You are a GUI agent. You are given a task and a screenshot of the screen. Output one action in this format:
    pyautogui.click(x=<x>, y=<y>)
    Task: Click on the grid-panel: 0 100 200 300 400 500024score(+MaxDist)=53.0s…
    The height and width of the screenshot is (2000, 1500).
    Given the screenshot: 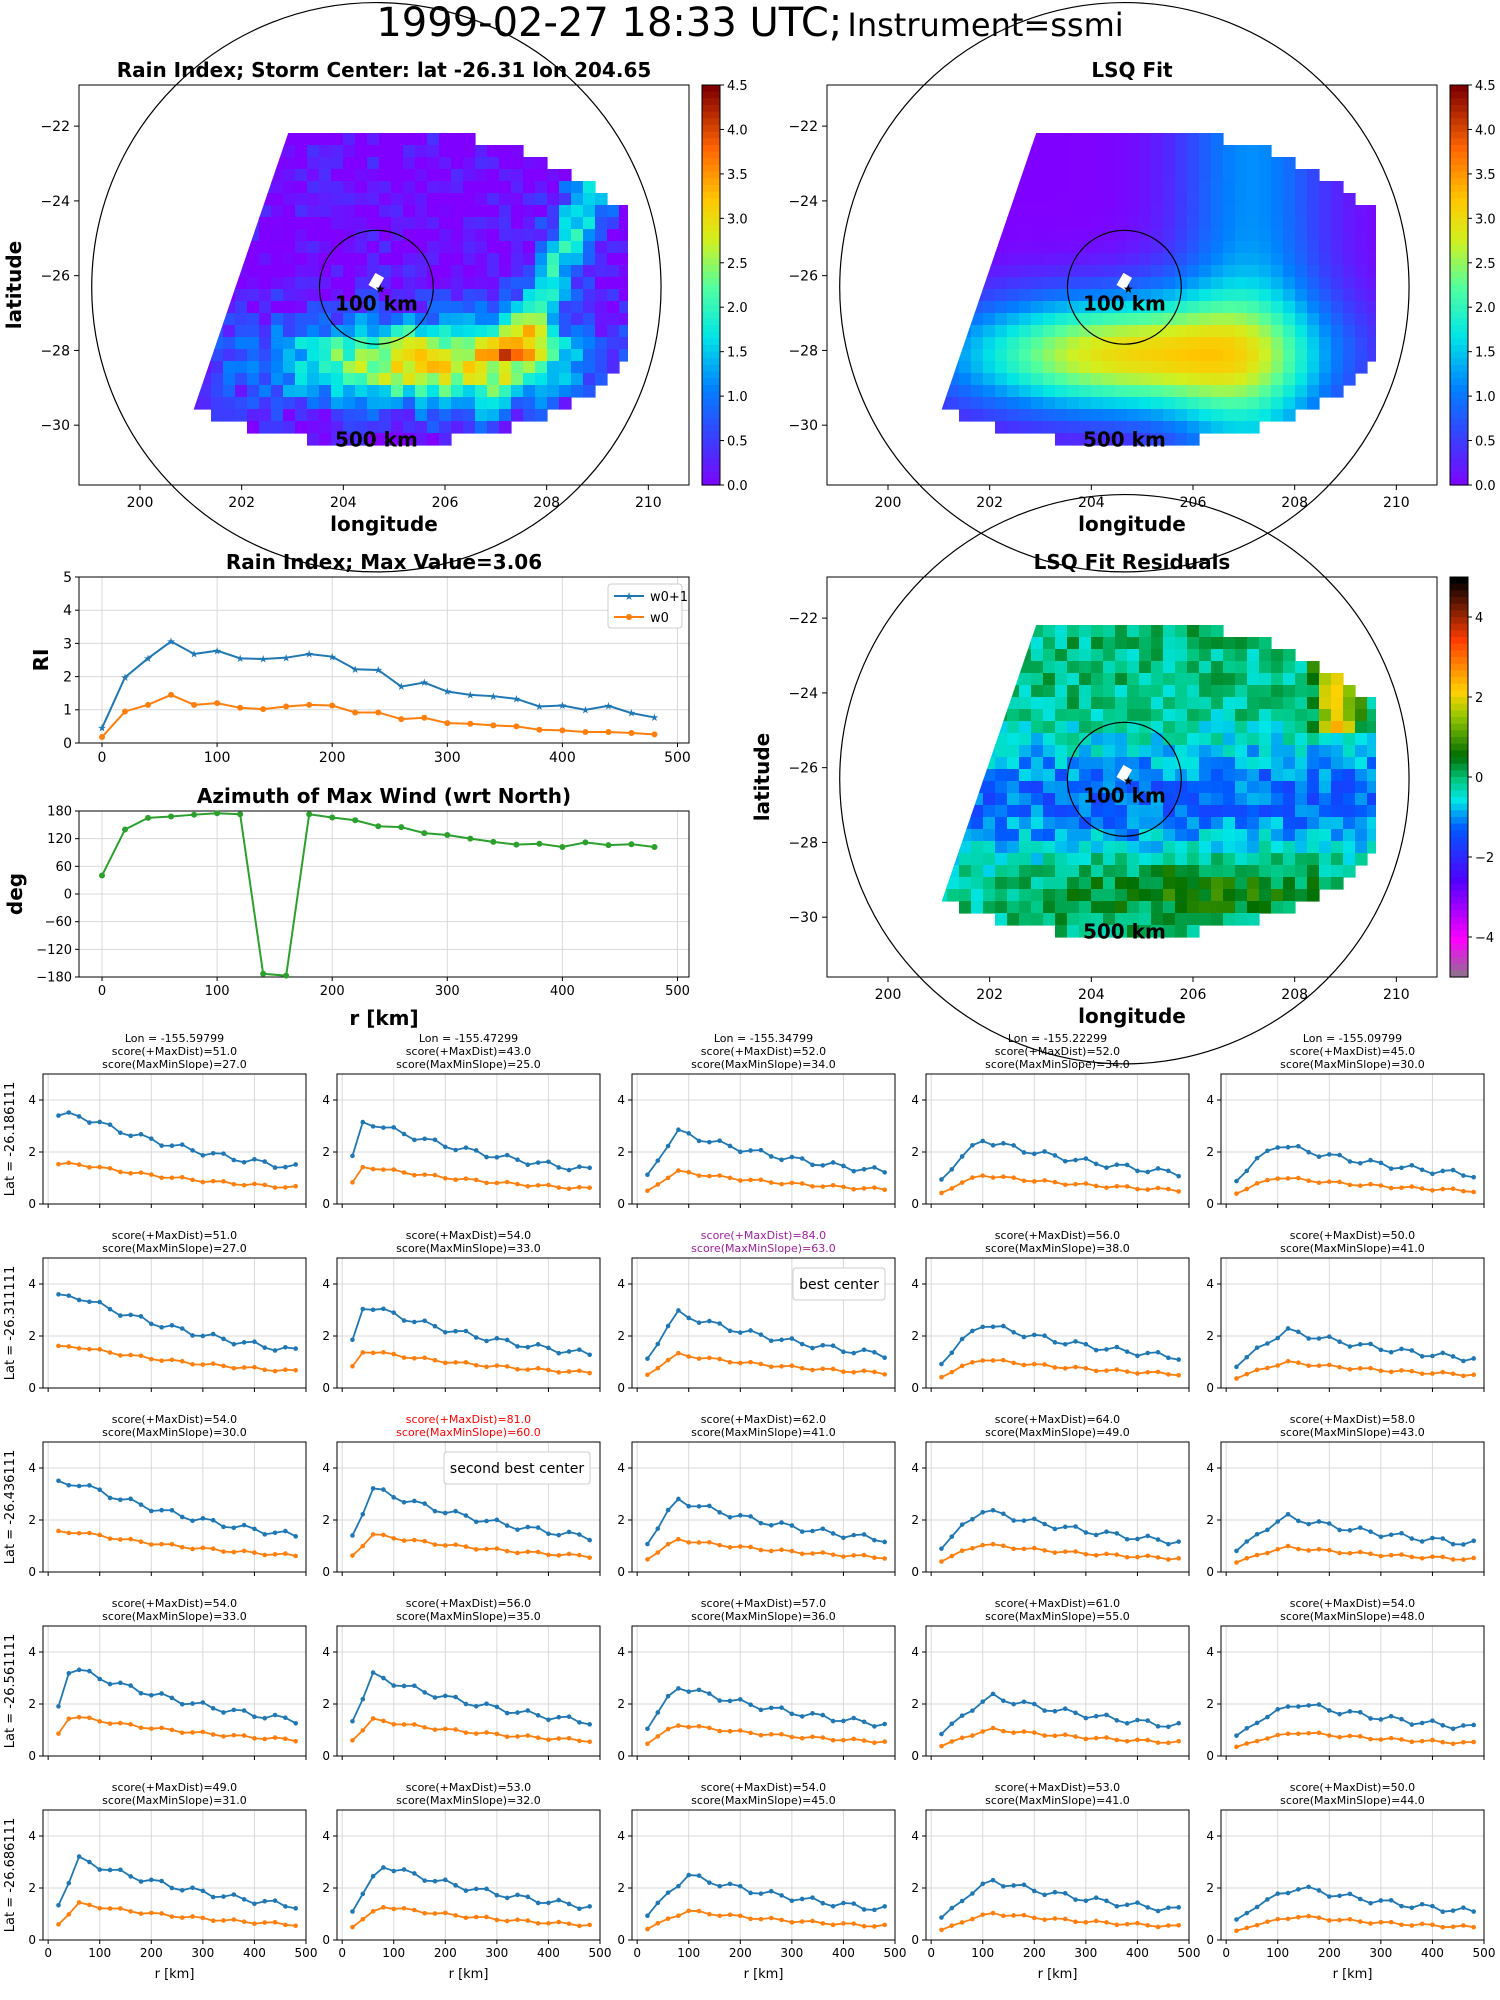 What is the action you would take?
    pyautogui.click(x=1055, y=1881)
    